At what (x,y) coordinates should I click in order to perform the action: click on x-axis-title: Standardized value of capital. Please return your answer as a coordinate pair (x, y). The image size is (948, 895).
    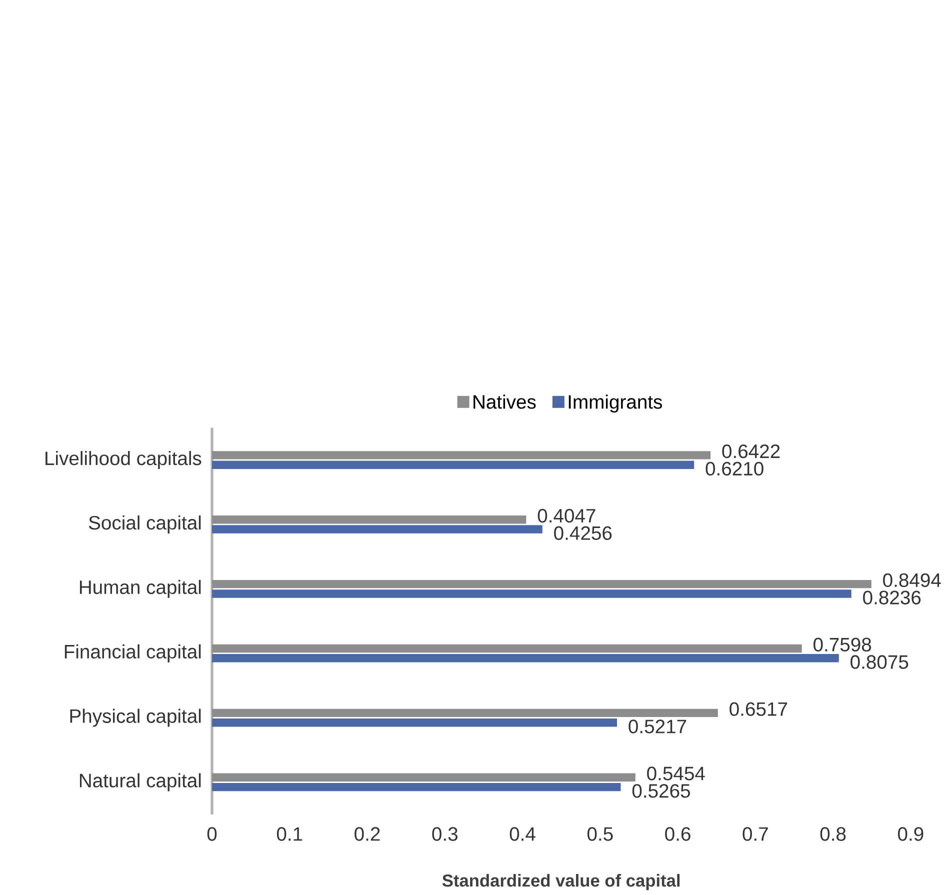
    Looking at the image, I should click on (561, 882).